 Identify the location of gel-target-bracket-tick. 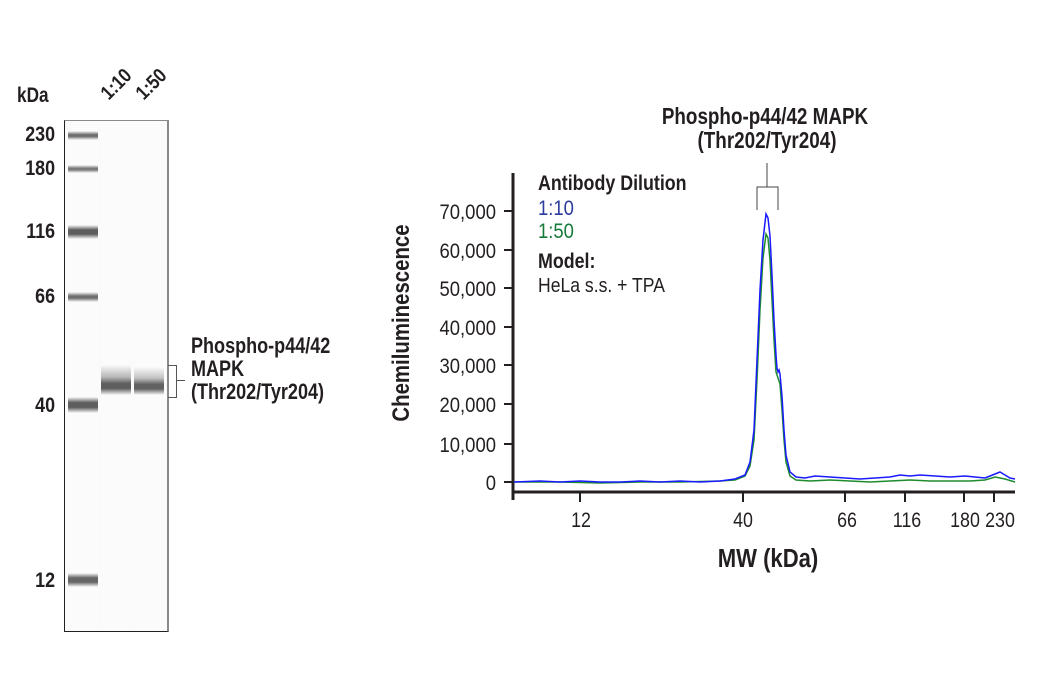
(181, 380).